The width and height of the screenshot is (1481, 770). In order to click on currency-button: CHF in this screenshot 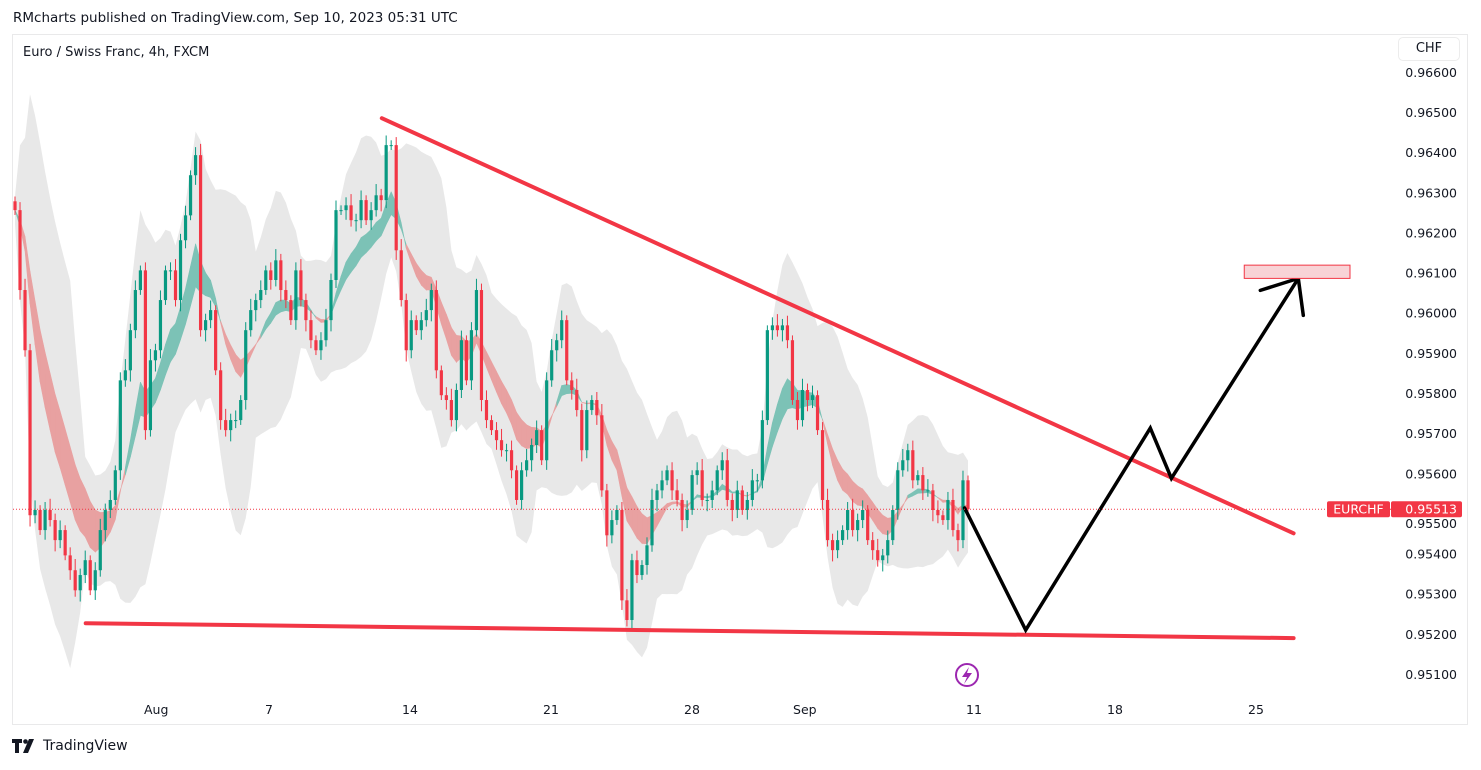, I will do `click(1429, 49)`.